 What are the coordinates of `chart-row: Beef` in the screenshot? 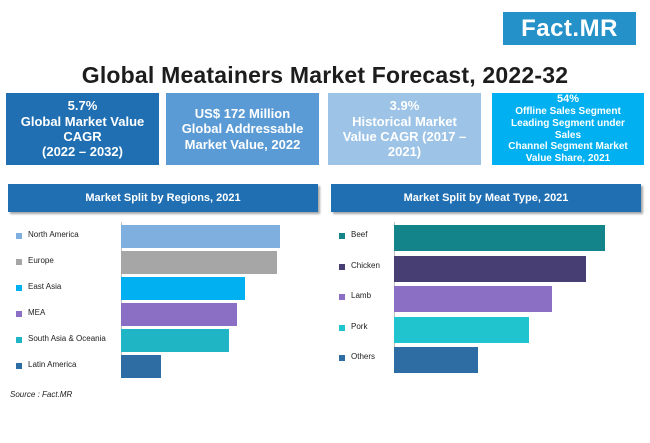 It's located at (486, 238).